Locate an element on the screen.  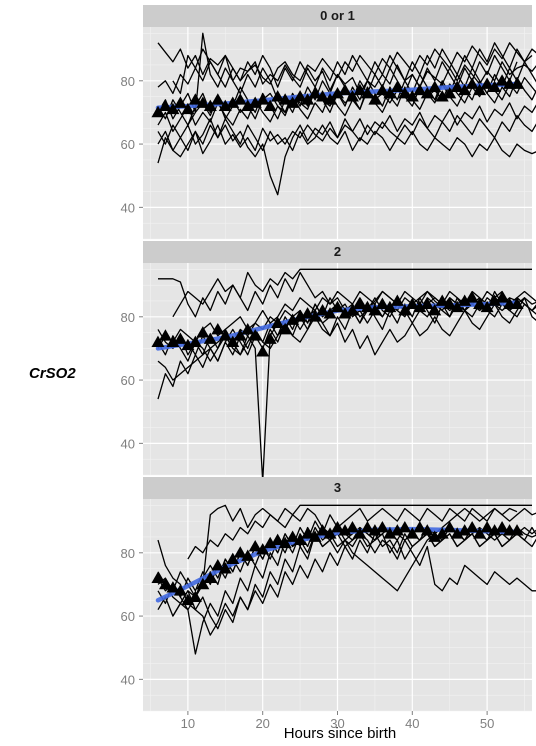
strip-label: 0 or 1 is located at coordinates (337, 15).